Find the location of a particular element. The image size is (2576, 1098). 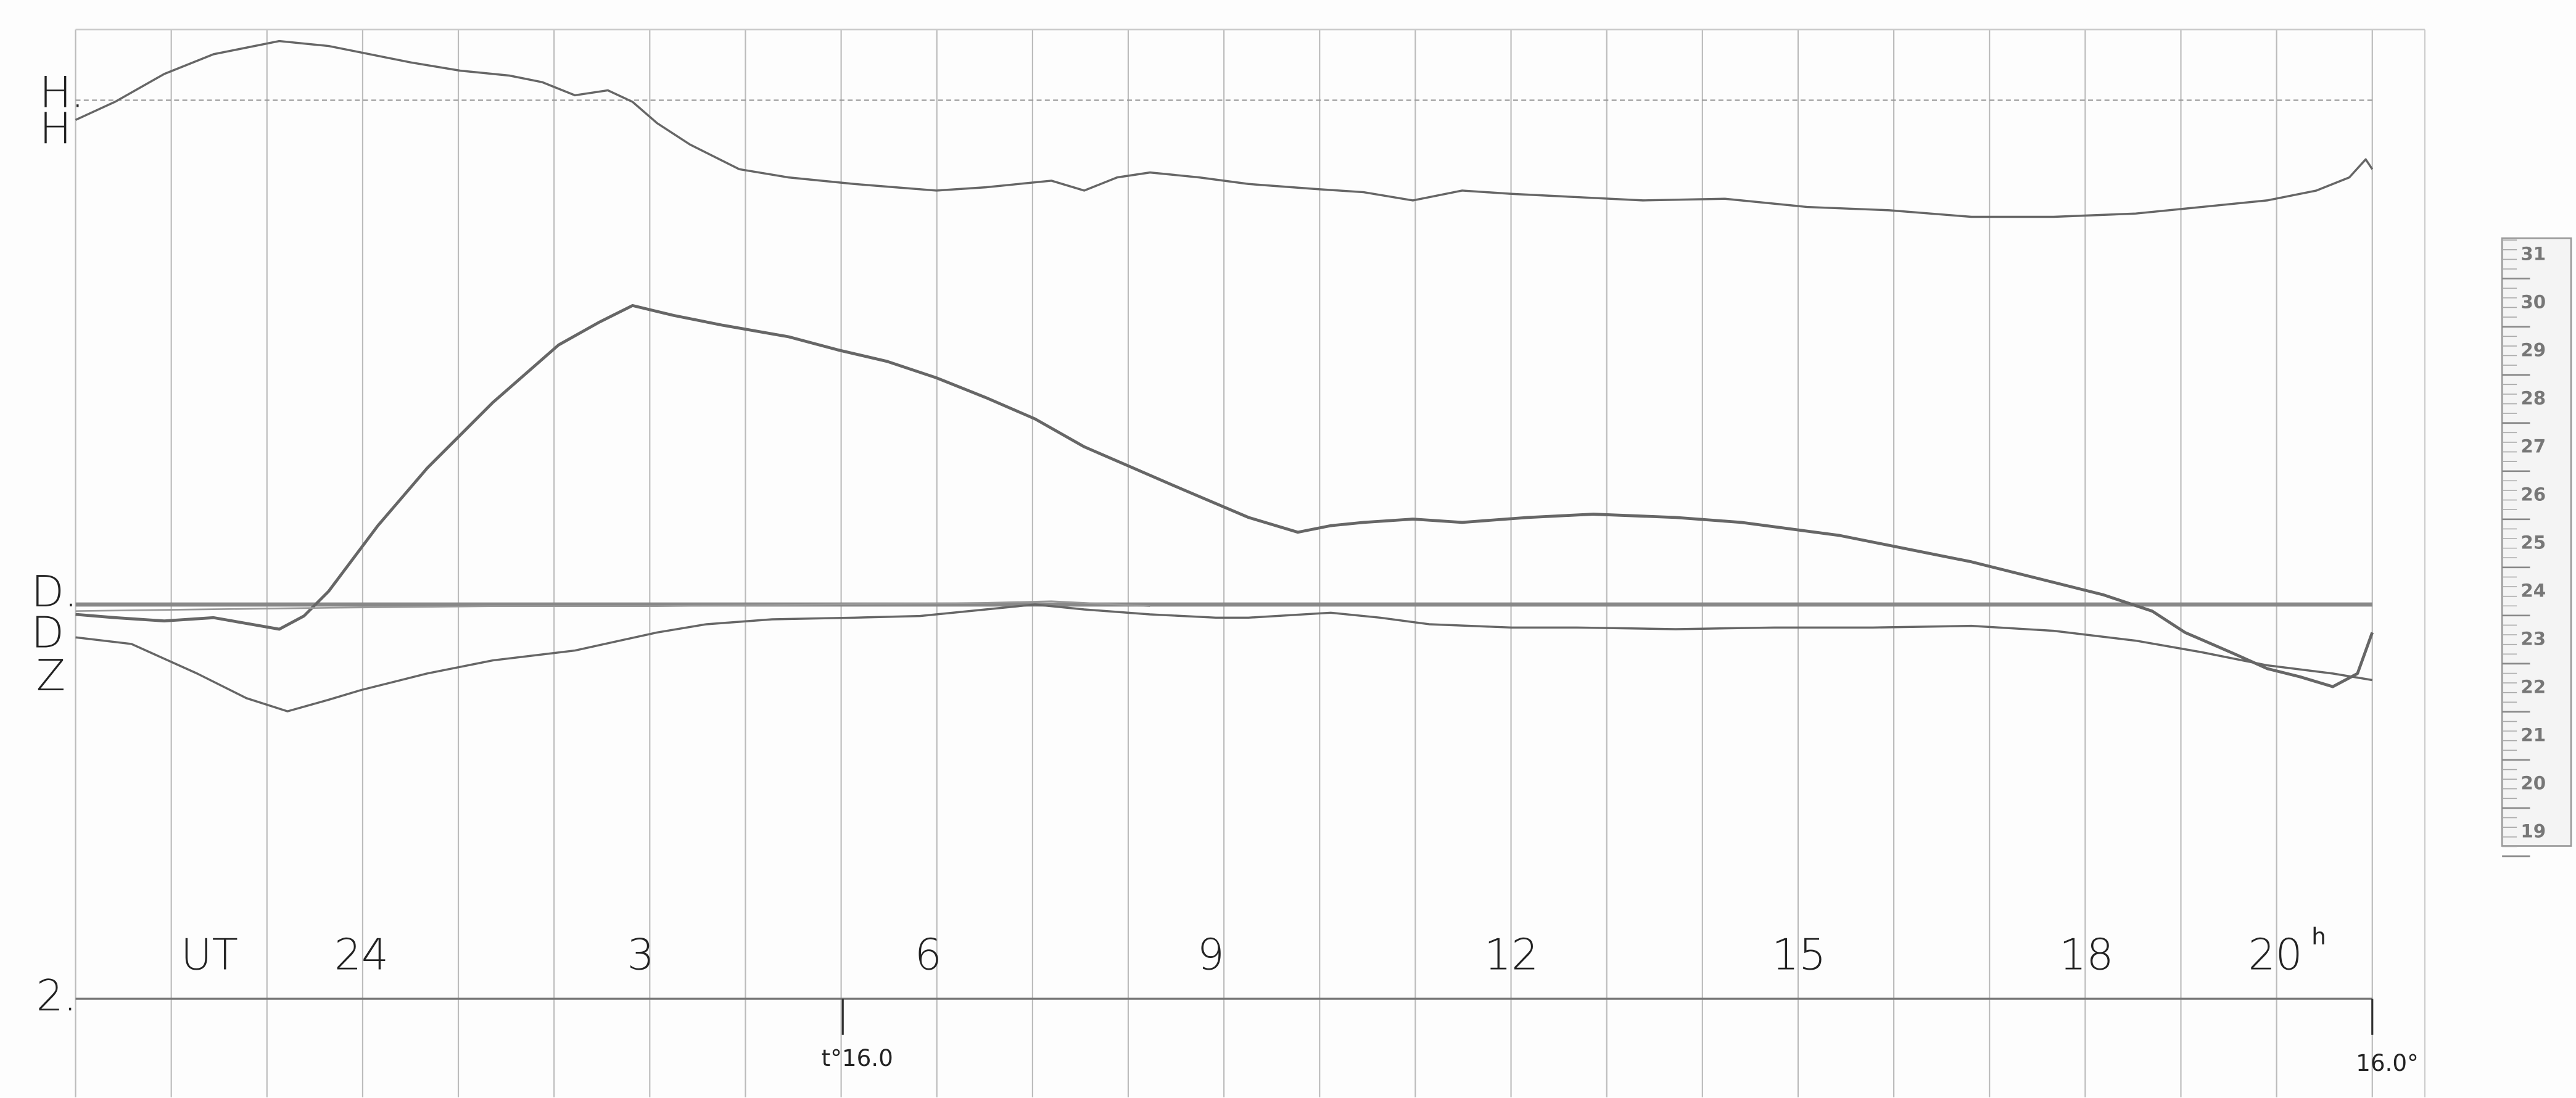

ruler-label: 19 is located at coordinates (2533, 832).